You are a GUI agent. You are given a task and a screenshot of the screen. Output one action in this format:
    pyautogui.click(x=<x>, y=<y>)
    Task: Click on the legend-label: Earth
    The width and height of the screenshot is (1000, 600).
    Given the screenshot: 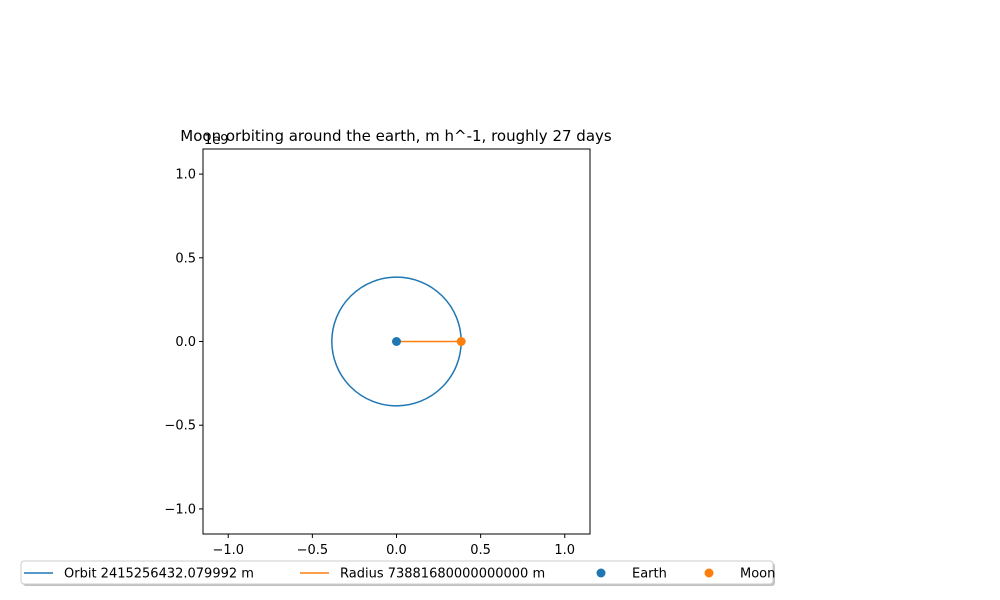 What is the action you would take?
    pyautogui.click(x=649, y=574)
    